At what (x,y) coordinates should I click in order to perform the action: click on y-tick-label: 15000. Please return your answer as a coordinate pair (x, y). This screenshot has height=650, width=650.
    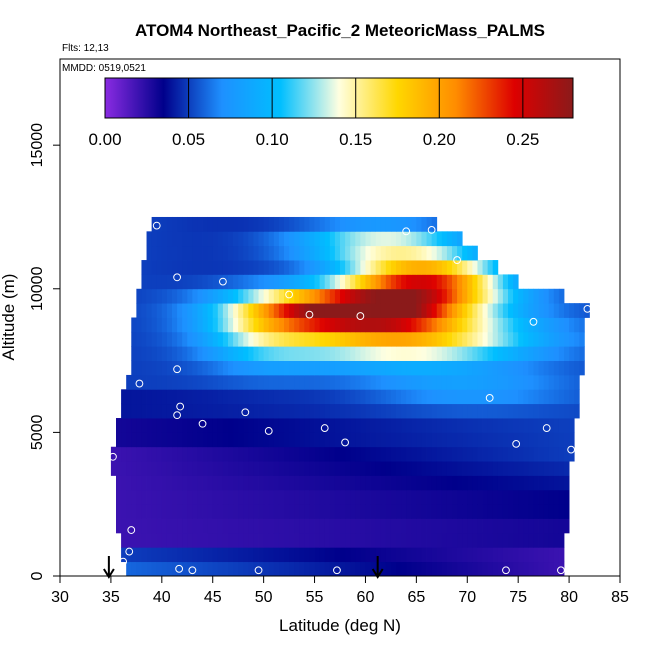
    Looking at the image, I should click on (37, 145).